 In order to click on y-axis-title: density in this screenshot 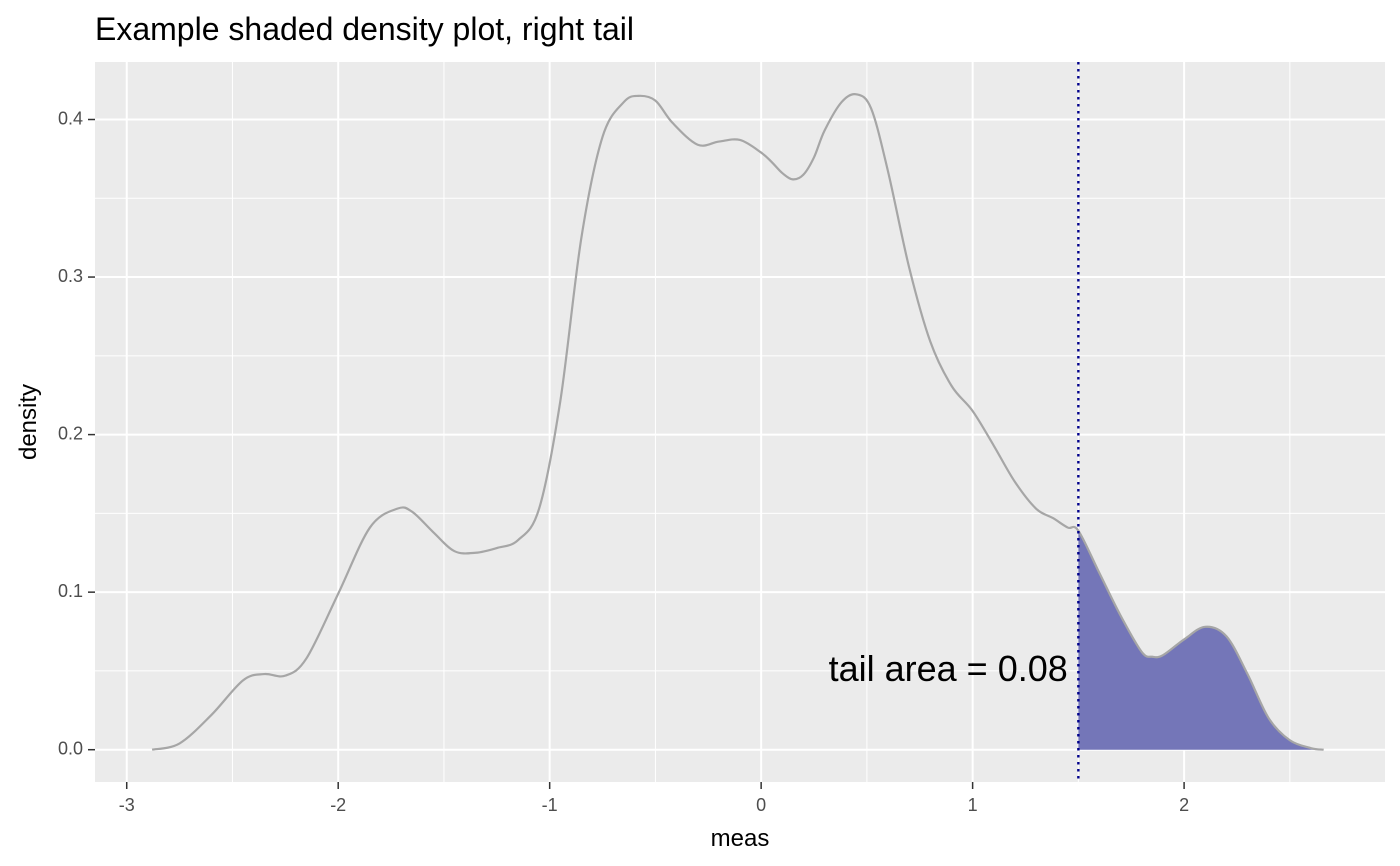, I will do `click(28, 422)`.